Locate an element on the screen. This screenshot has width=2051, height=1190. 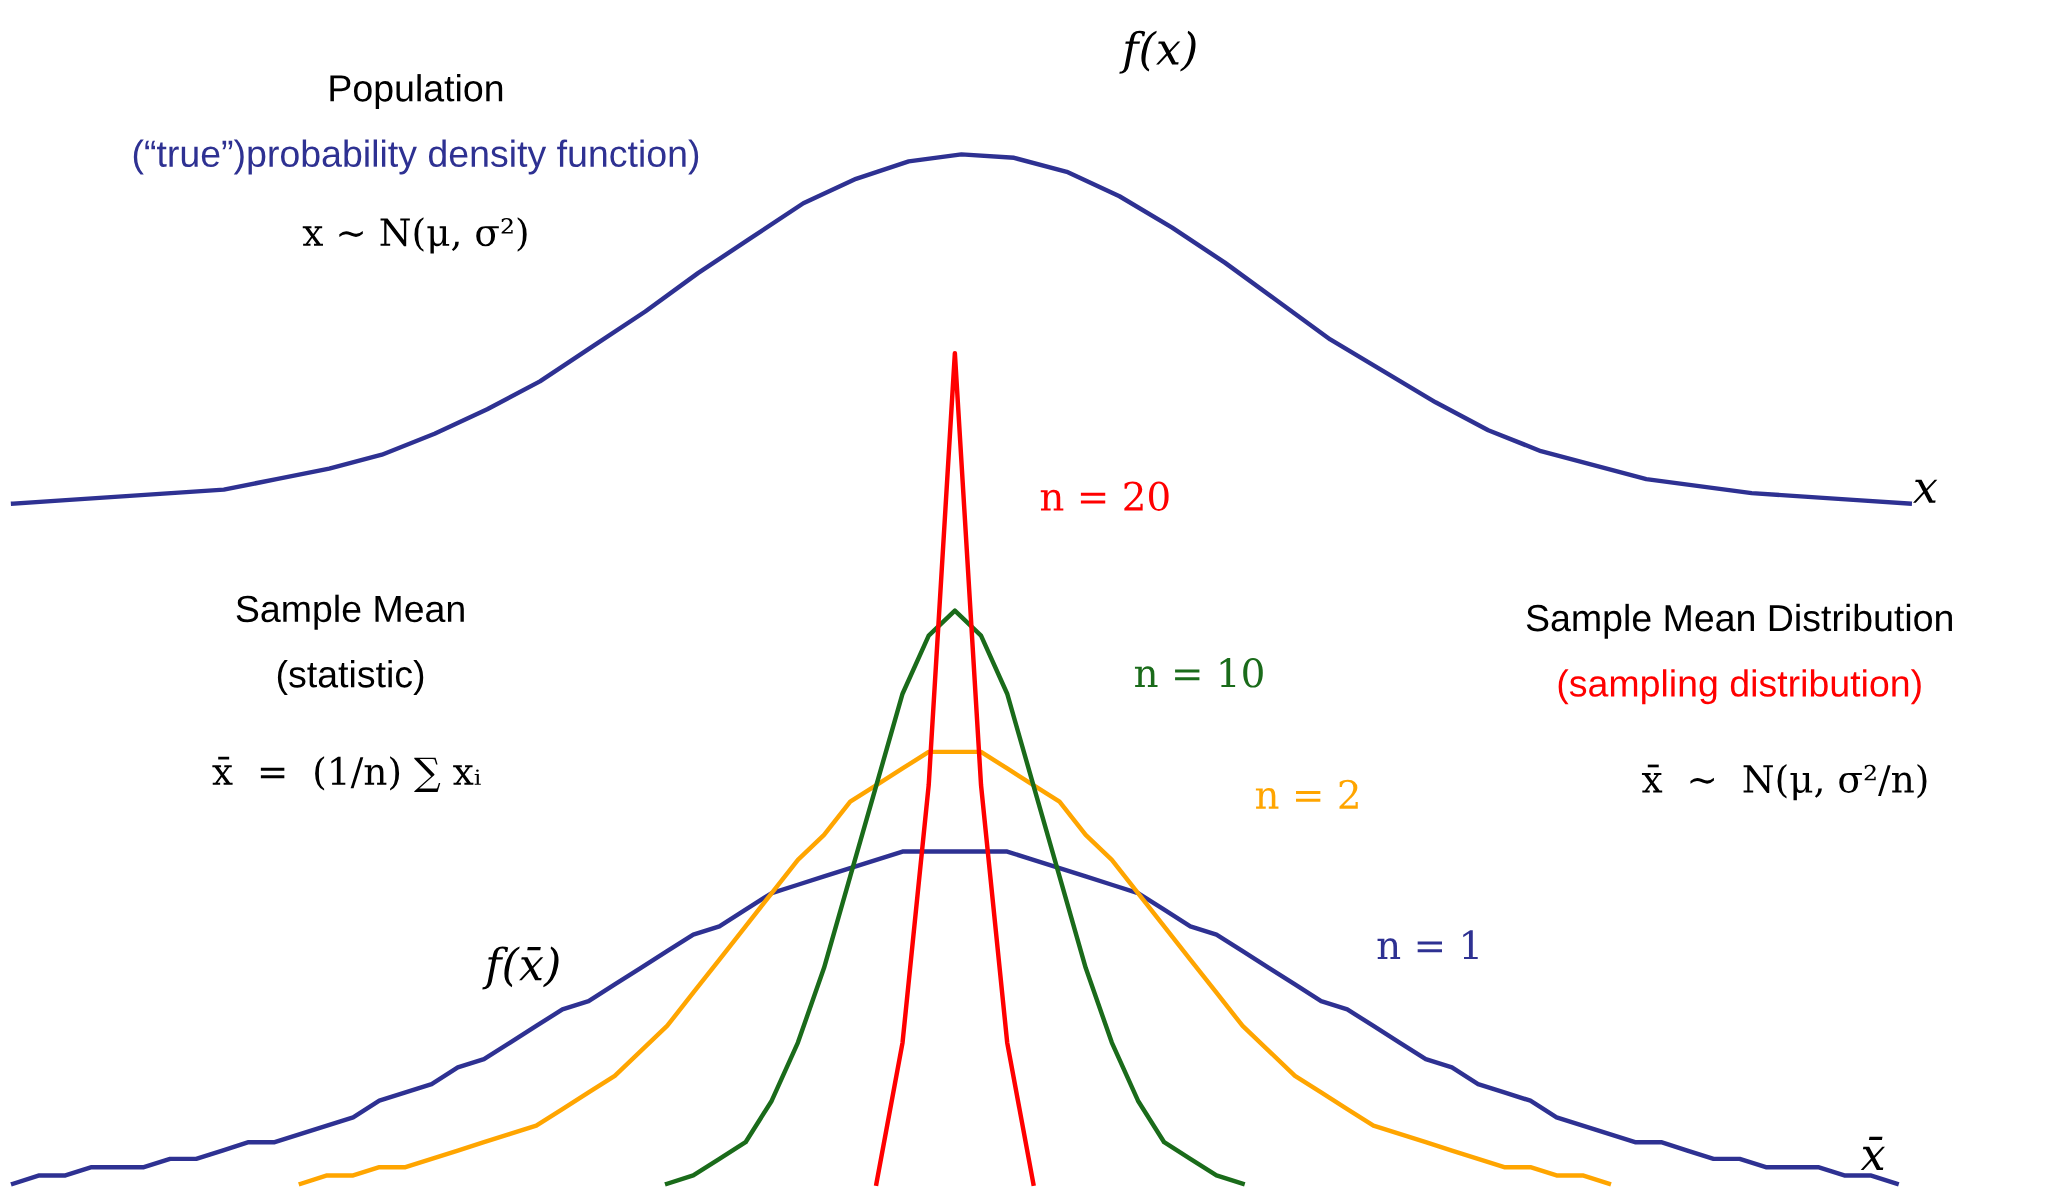
annotation: x̄ ∼ N(μ, σ²/n) is located at coordinates (1784, 782).